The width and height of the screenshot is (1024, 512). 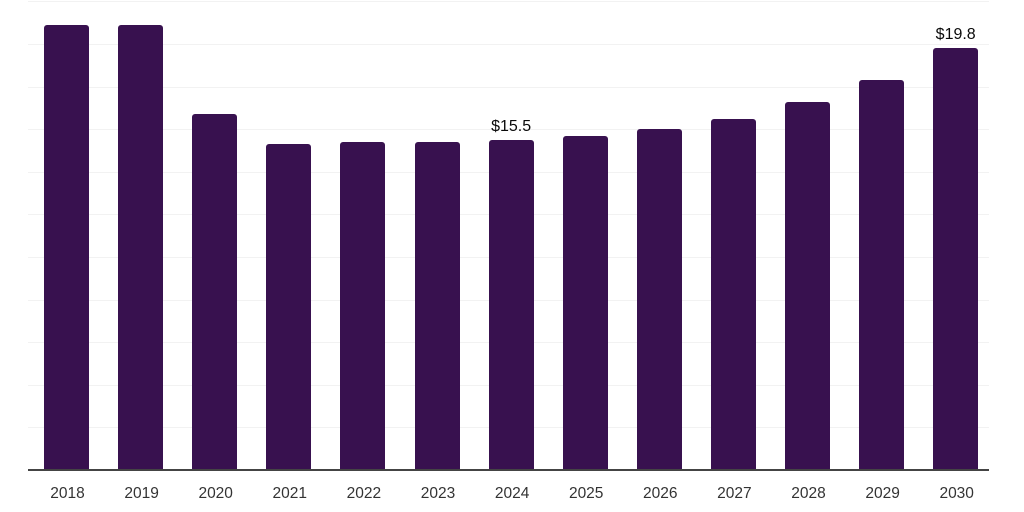 I want to click on bar-2022, so click(x=363, y=305).